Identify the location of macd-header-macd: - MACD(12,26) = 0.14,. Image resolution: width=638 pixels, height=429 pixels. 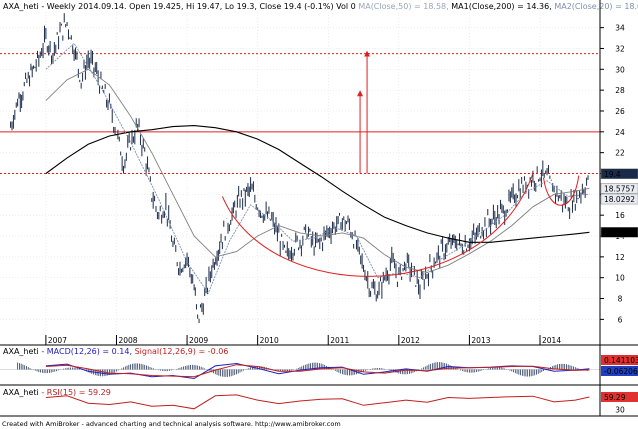
(85, 351).